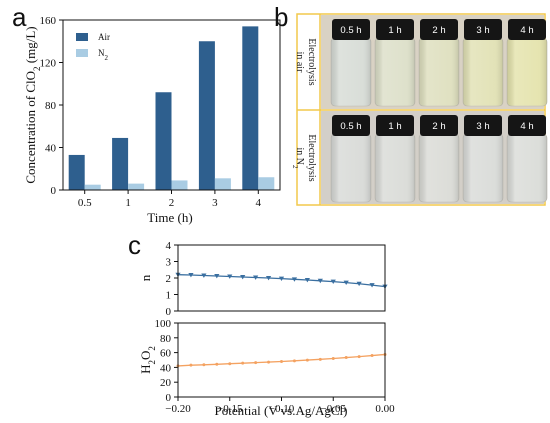 The width and height of the screenshot is (550, 423). Describe the element at coordinates (259, 203) in the screenshot. I see `panel-a-x-tick-label: 4` at that location.